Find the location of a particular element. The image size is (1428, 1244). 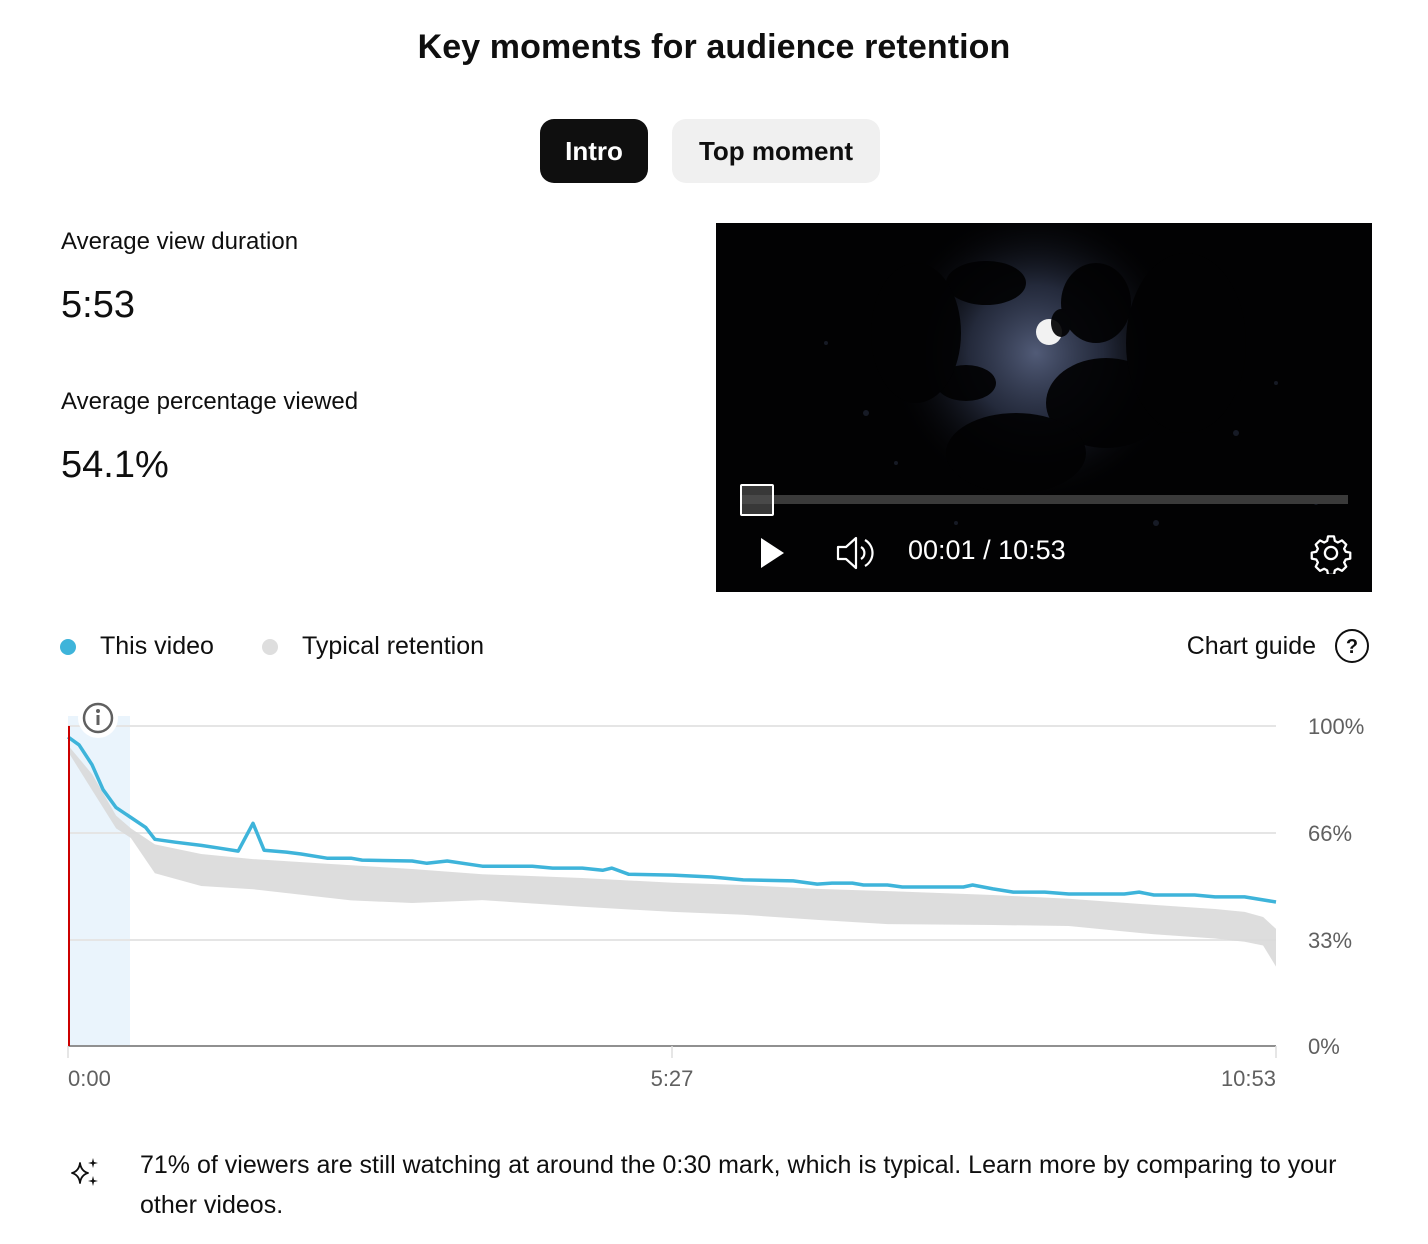

volume-button is located at coordinates (856, 553).